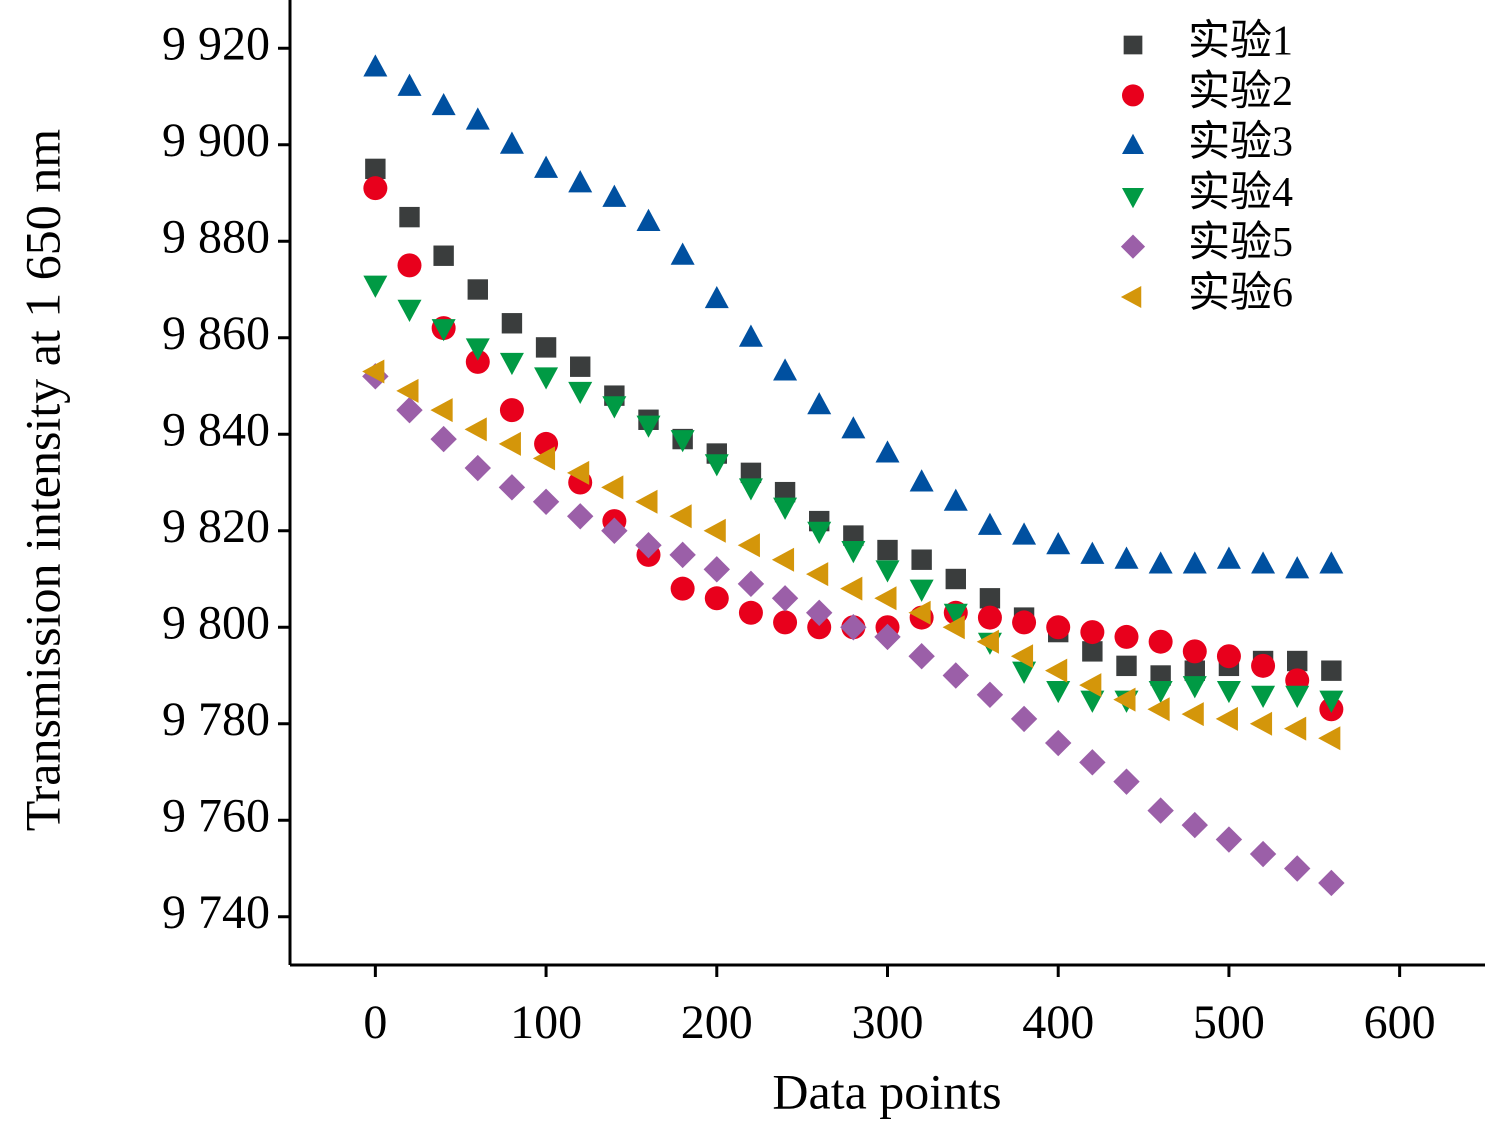 Image resolution: width=1488 pixels, height=1132 pixels. What do you see at coordinates (216, 526) in the screenshot?
I see `y-tick-label: 9 820` at bounding box center [216, 526].